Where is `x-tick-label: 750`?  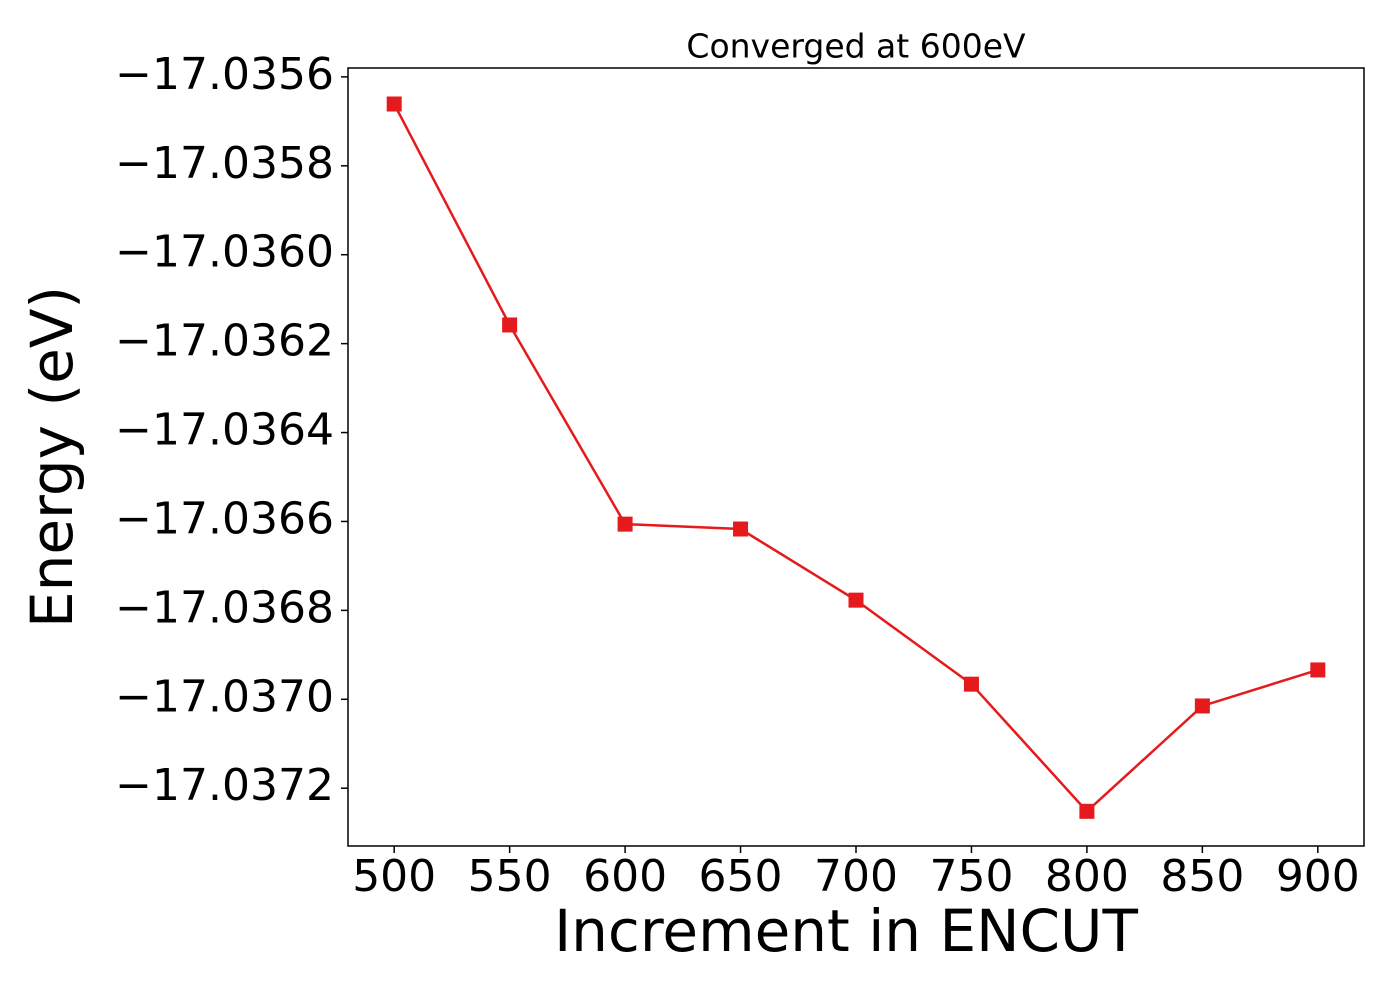 x-tick-label: 750 is located at coordinates (971, 876).